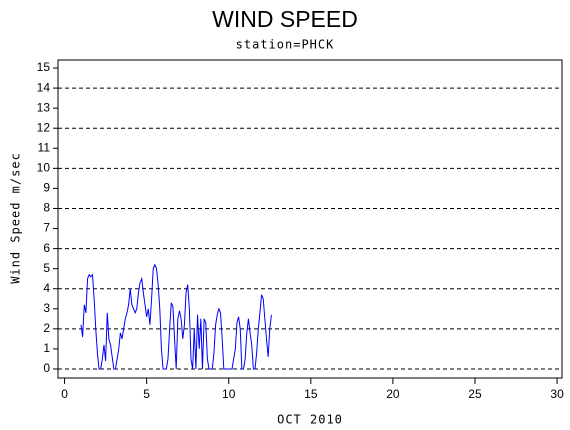 Image resolution: width=570 pixels, height=430 pixels. What do you see at coordinates (46, 368) in the screenshot?
I see `y-tick-label: 0` at bounding box center [46, 368].